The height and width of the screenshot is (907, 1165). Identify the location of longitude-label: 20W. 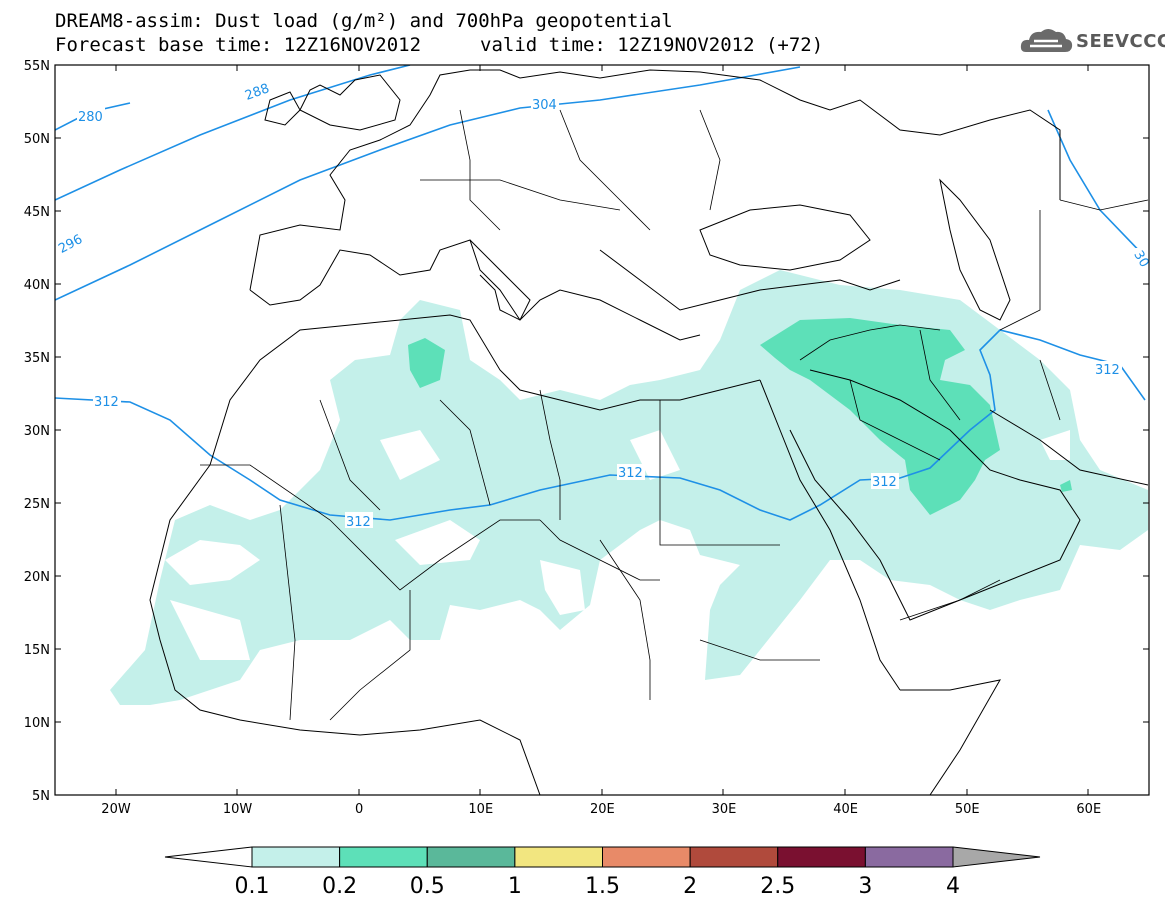
(116, 809).